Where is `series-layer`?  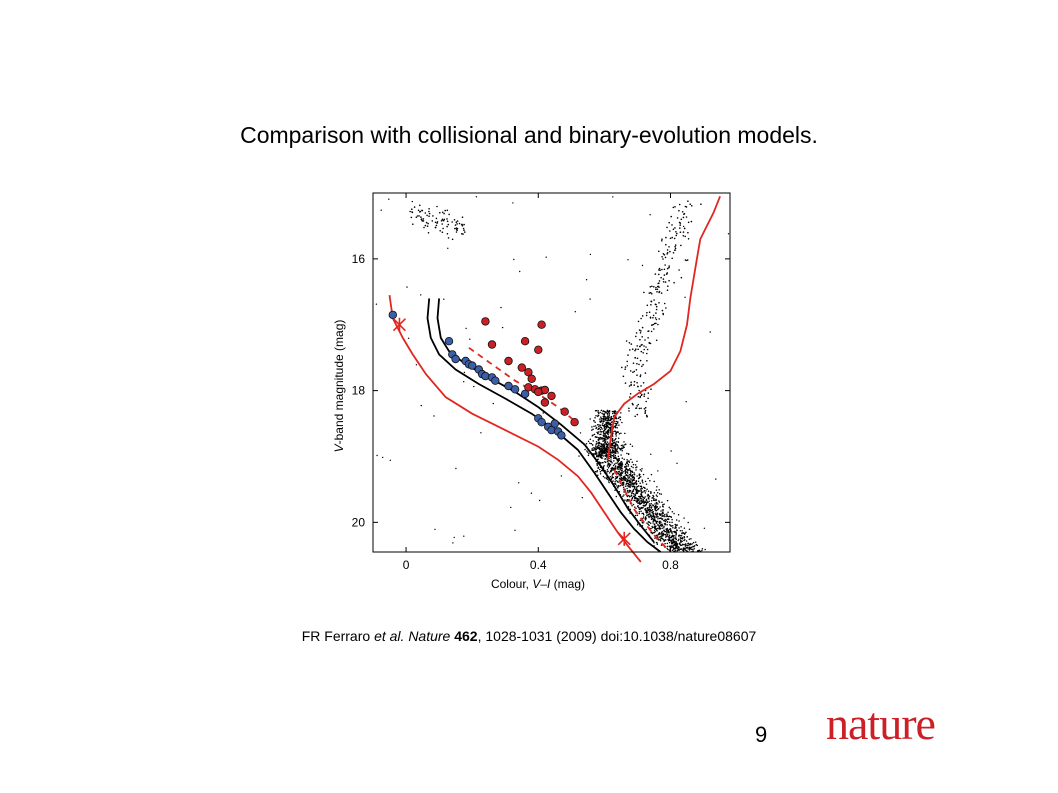 series-layer is located at coordinates (554, 379).